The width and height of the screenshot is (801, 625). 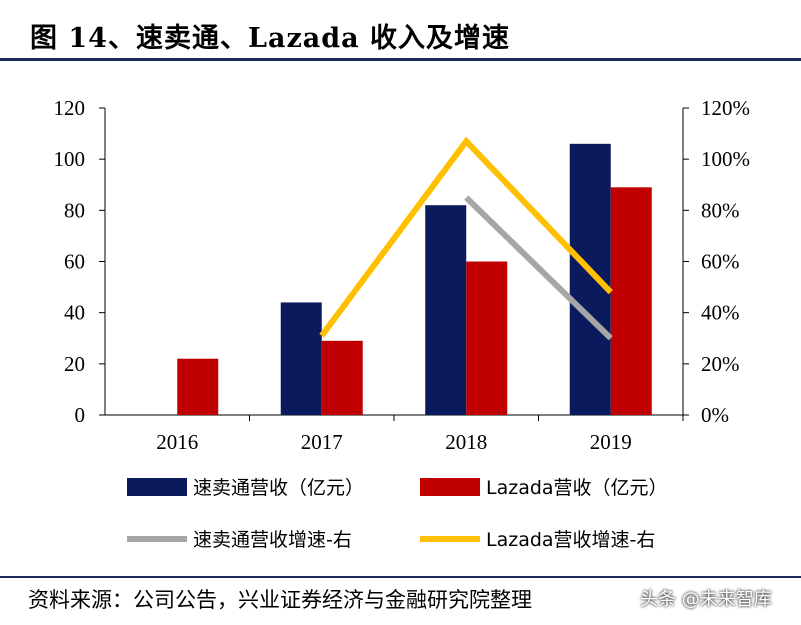 What do you see at coordinates (446, 310) in the screenshot?
I see `bar-aliexpress-2018` at bounding box center [446, 310].